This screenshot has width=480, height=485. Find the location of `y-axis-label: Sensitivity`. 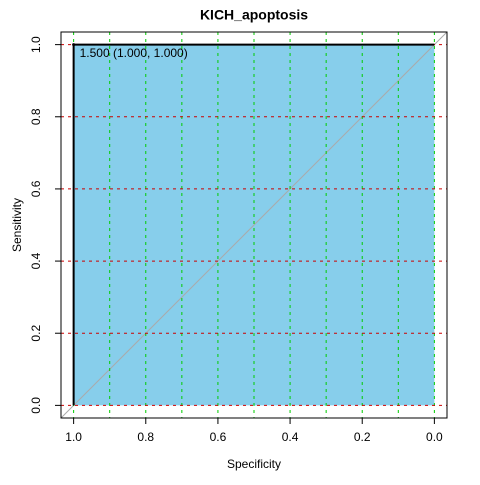

y-axis-label: Sensitivity is located at coordinates (17, 225).